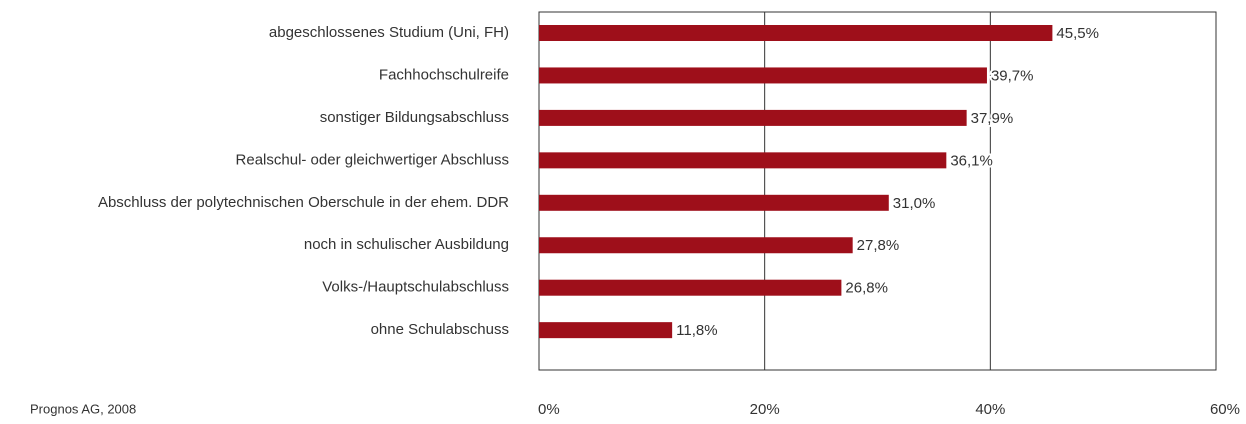  I want to click on value-label: 45,5%, so click(1077, 33).